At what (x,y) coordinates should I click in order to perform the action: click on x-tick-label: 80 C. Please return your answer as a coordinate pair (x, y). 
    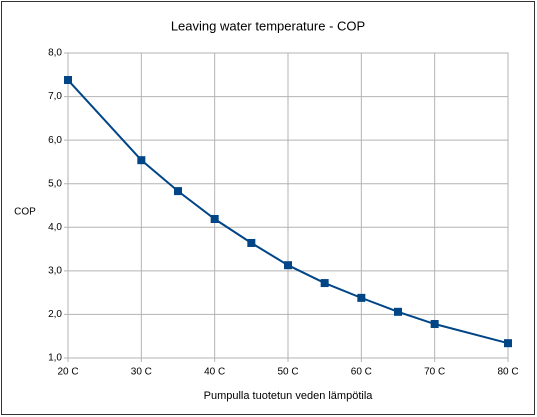
    Looking at the image, I should click on (507, 372).